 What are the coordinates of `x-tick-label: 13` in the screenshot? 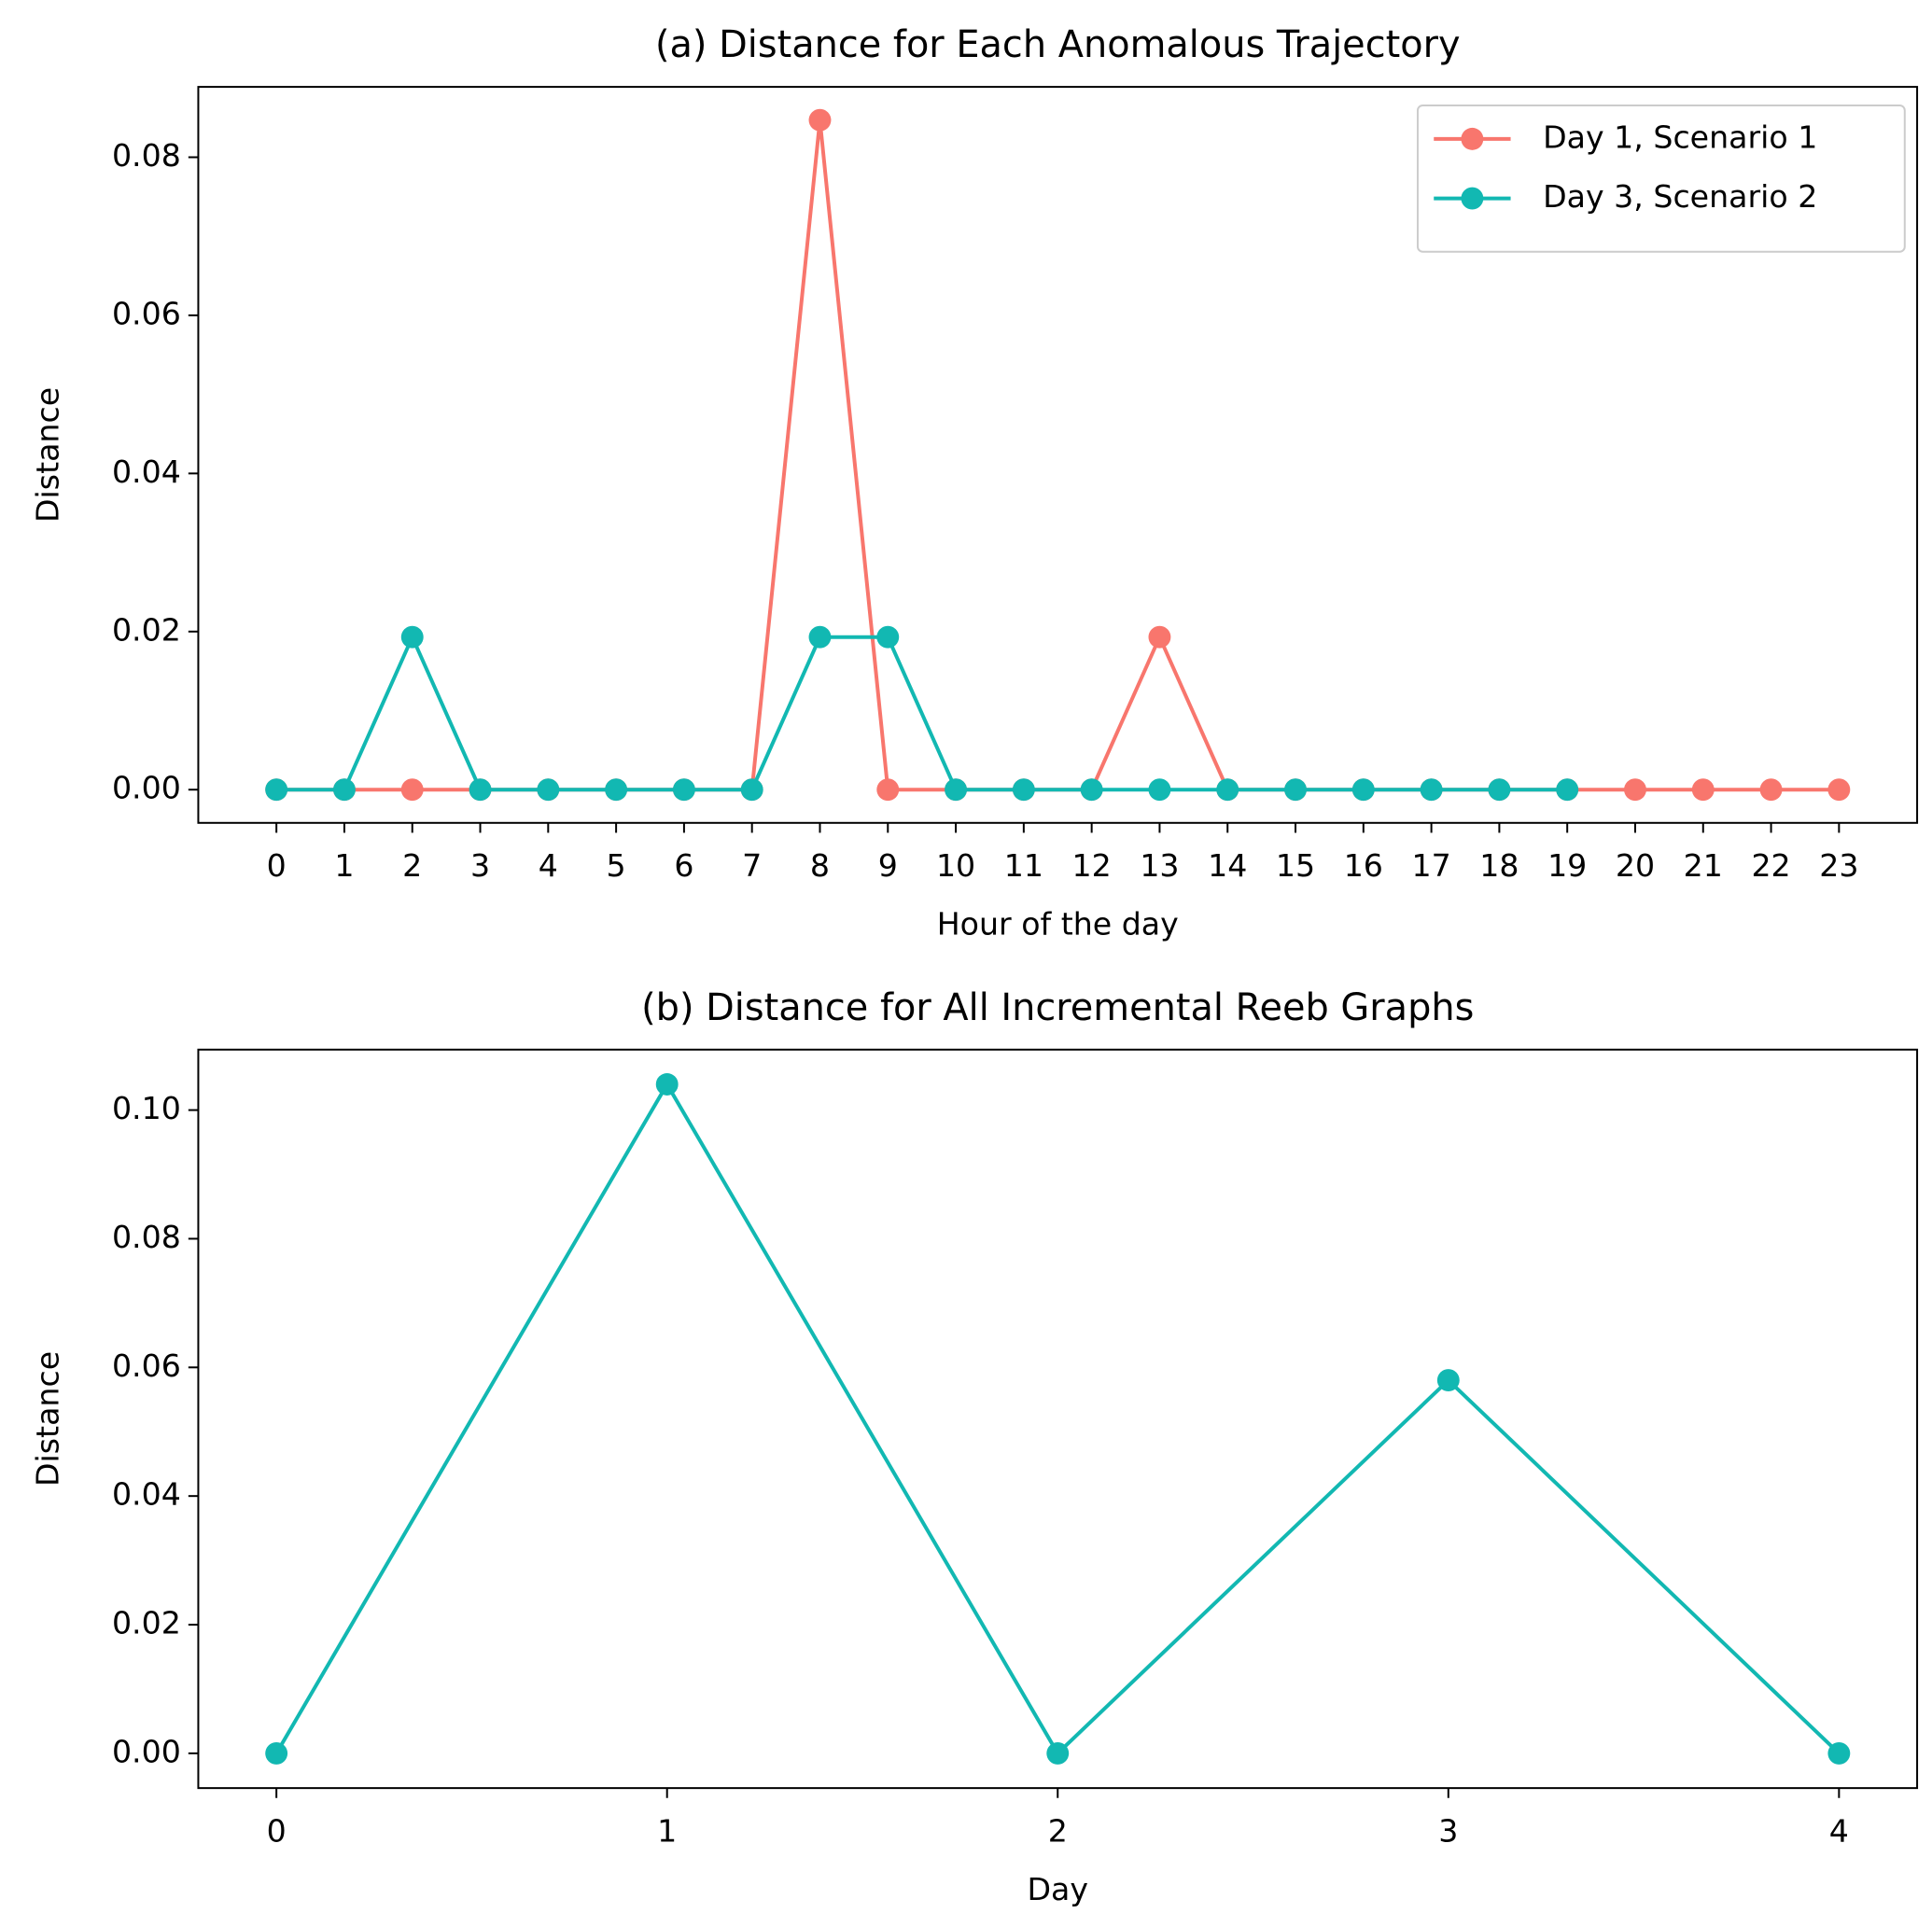 It's located at (1159, 865).